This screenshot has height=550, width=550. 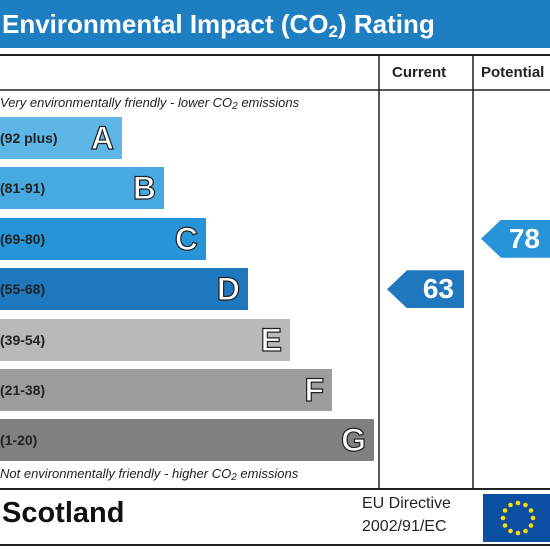 What do you see at coordinates (404, 526) in the screenshot?
I see `eu-directive-line2: 2002/91/EC` at bounding box center [404, 526].